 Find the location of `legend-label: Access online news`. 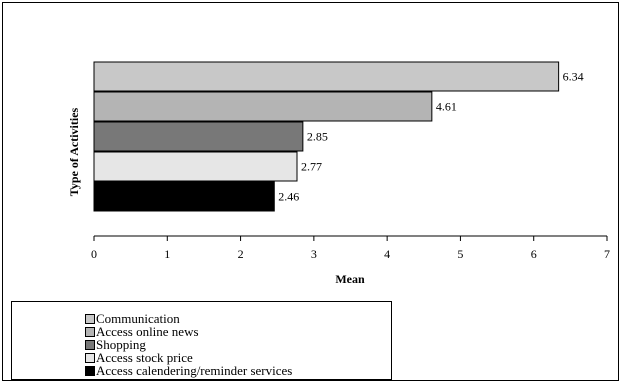

legend-label: Access online news is located at coordinates (147, 331).